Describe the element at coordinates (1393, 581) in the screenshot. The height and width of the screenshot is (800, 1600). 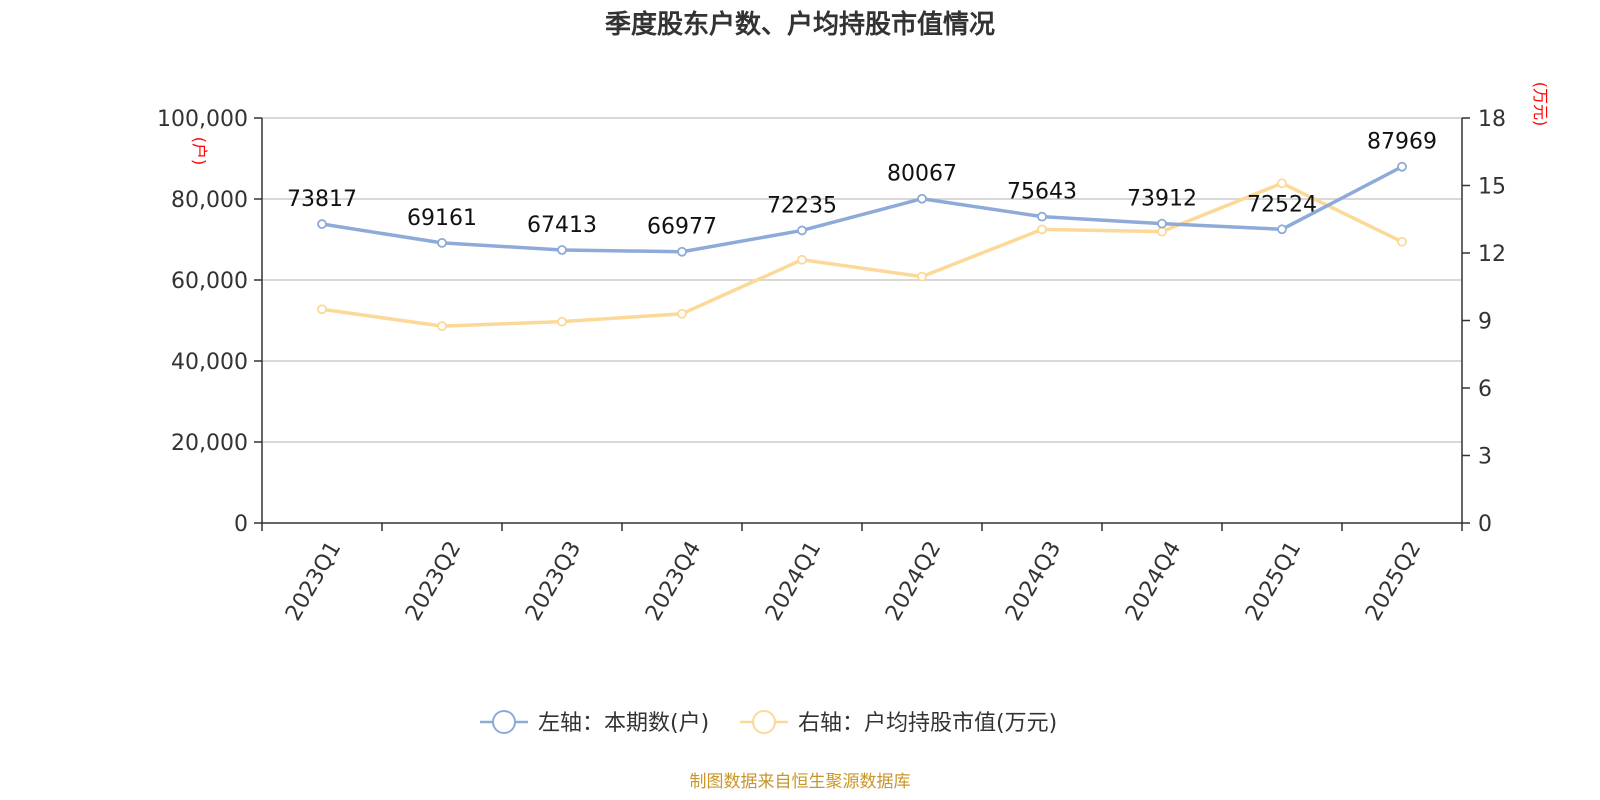
I see `x-axis-tick-label: 2025Q2` at that location.